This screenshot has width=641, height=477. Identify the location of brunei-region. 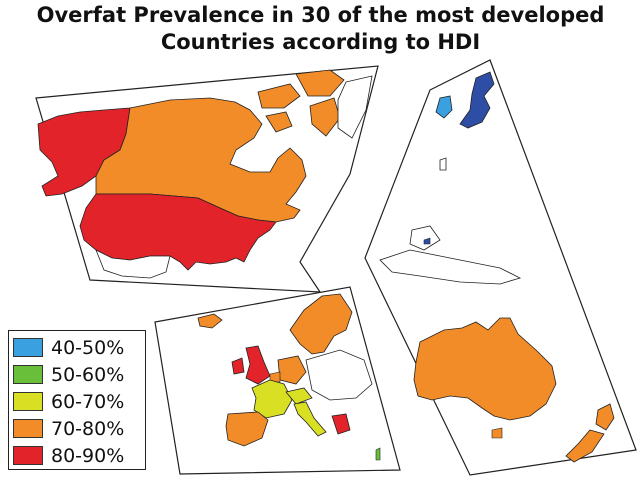
(427, 241).